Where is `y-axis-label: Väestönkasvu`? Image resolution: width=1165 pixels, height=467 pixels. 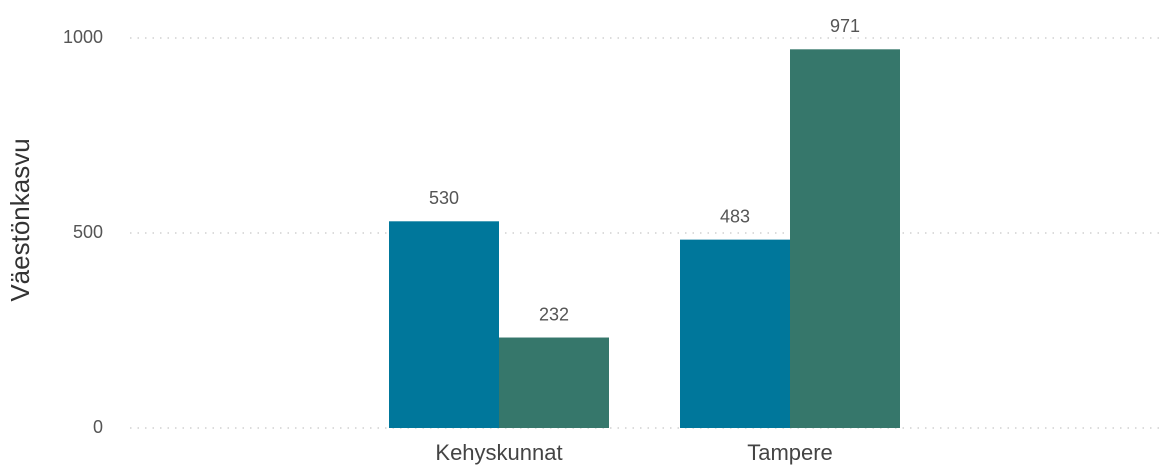 y-axis-label: Väestönkasvu is located at coordinates (20, 219).